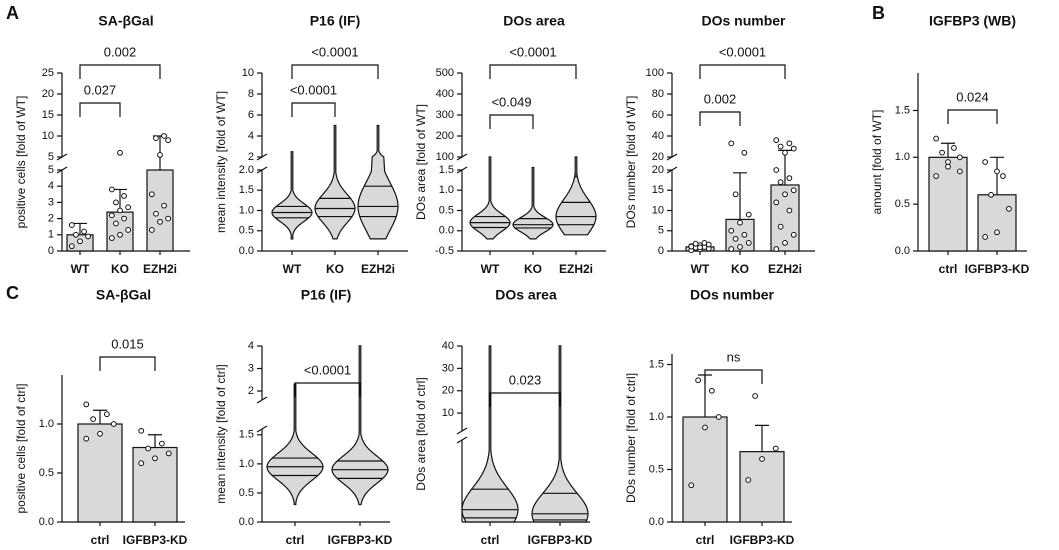  Describe the element at coordinates (123, 295) in the screenshot. I see `chart-title: SA-βGal` at that location.